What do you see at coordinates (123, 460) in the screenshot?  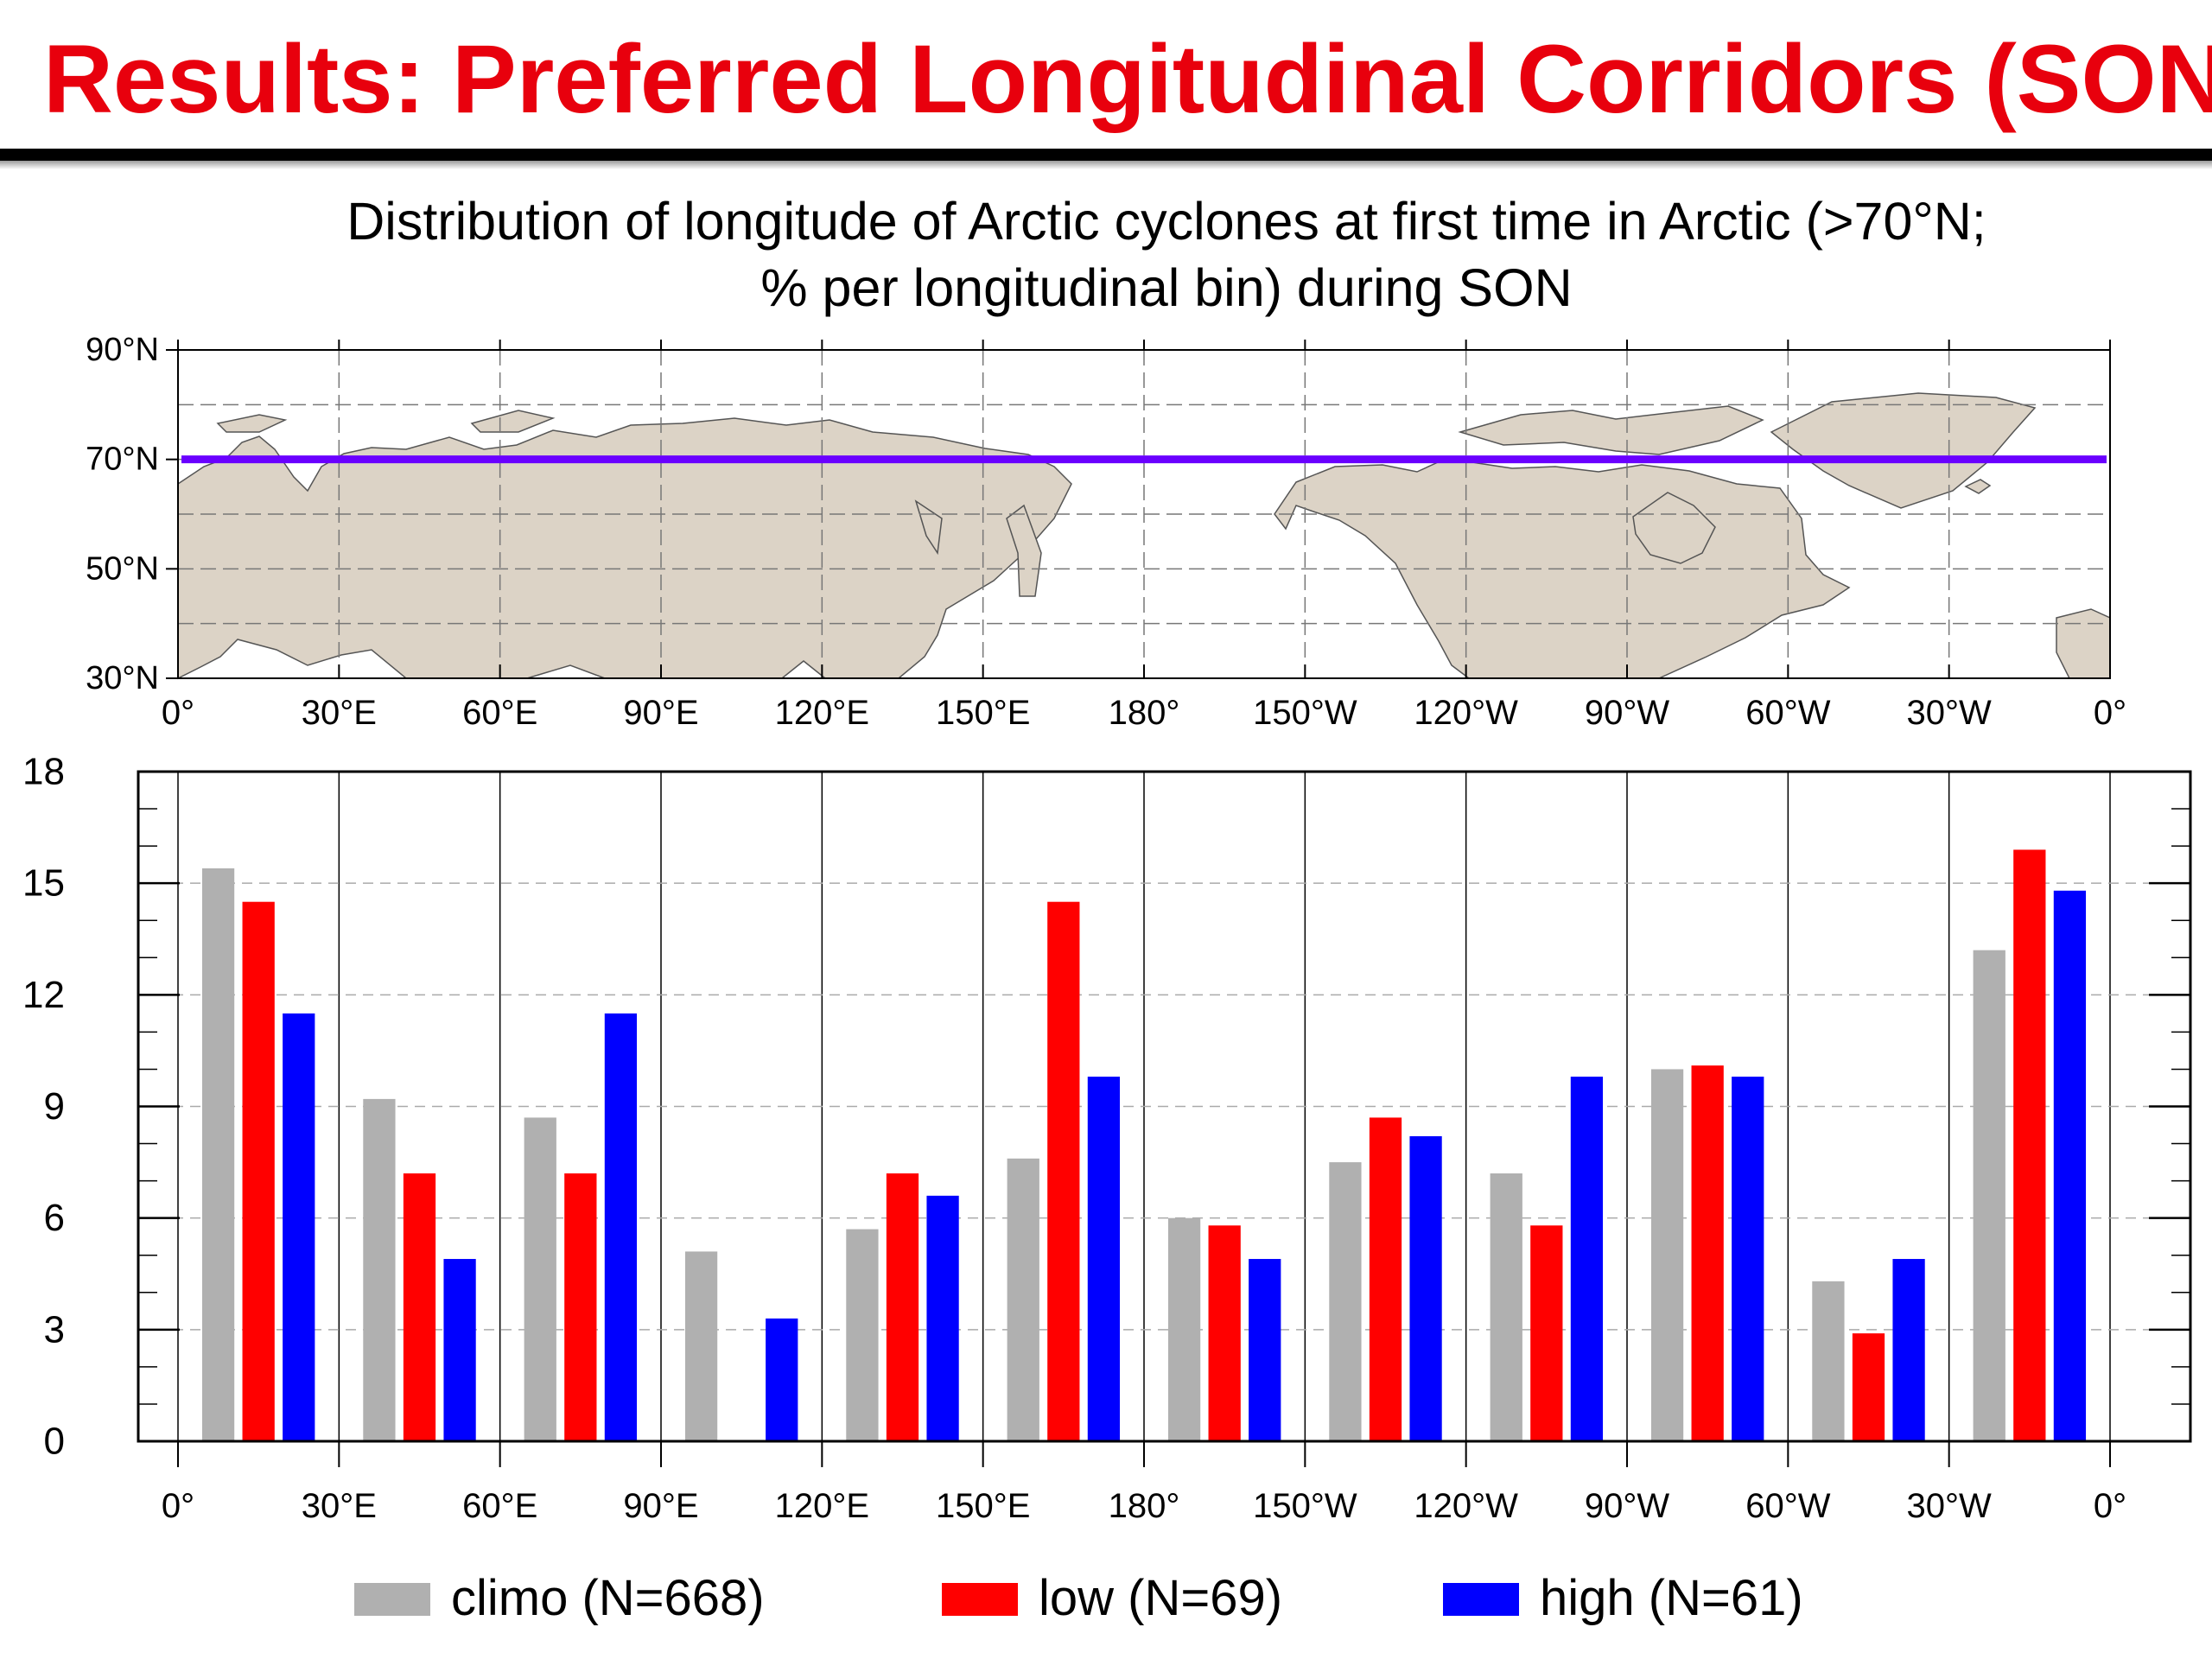 I see `map-lat-label: 70°N` at bounding box center [123, 460].